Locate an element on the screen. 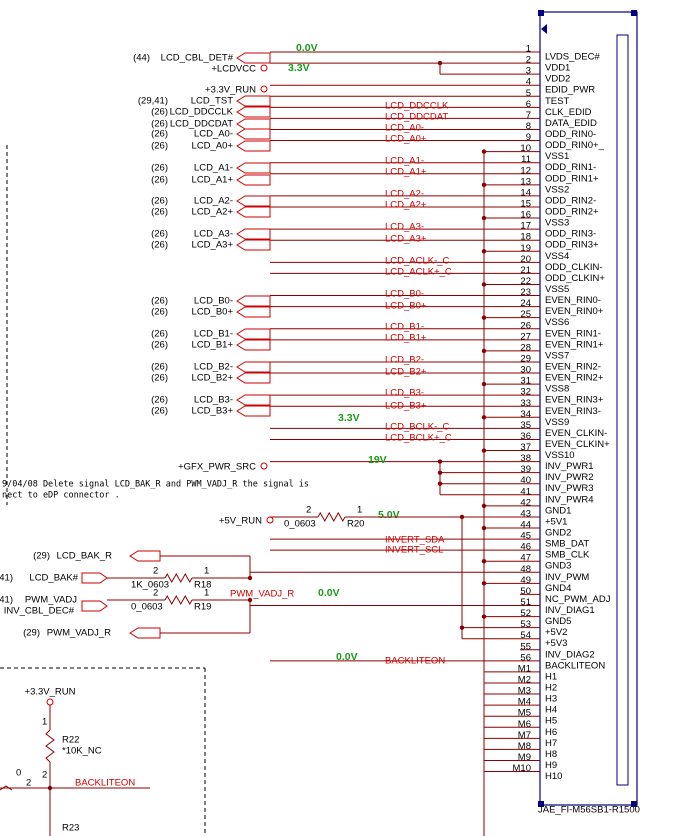 The width and height of the screenshot is (675, 836). pin-name: ODD_RIN0- is located at coordinates (570, 134).